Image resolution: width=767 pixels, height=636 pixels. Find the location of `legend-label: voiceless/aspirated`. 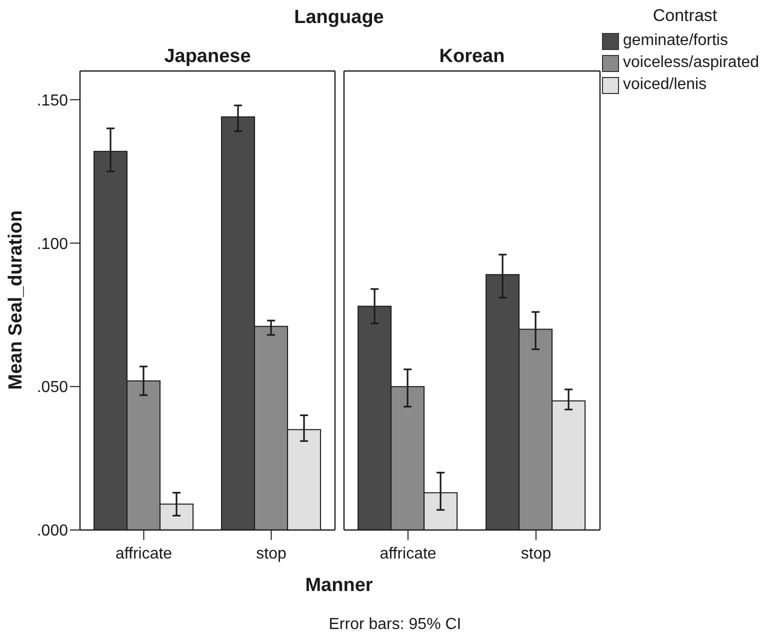

legend-label: voiceless/aspirated is located at coordinates (691, 63).